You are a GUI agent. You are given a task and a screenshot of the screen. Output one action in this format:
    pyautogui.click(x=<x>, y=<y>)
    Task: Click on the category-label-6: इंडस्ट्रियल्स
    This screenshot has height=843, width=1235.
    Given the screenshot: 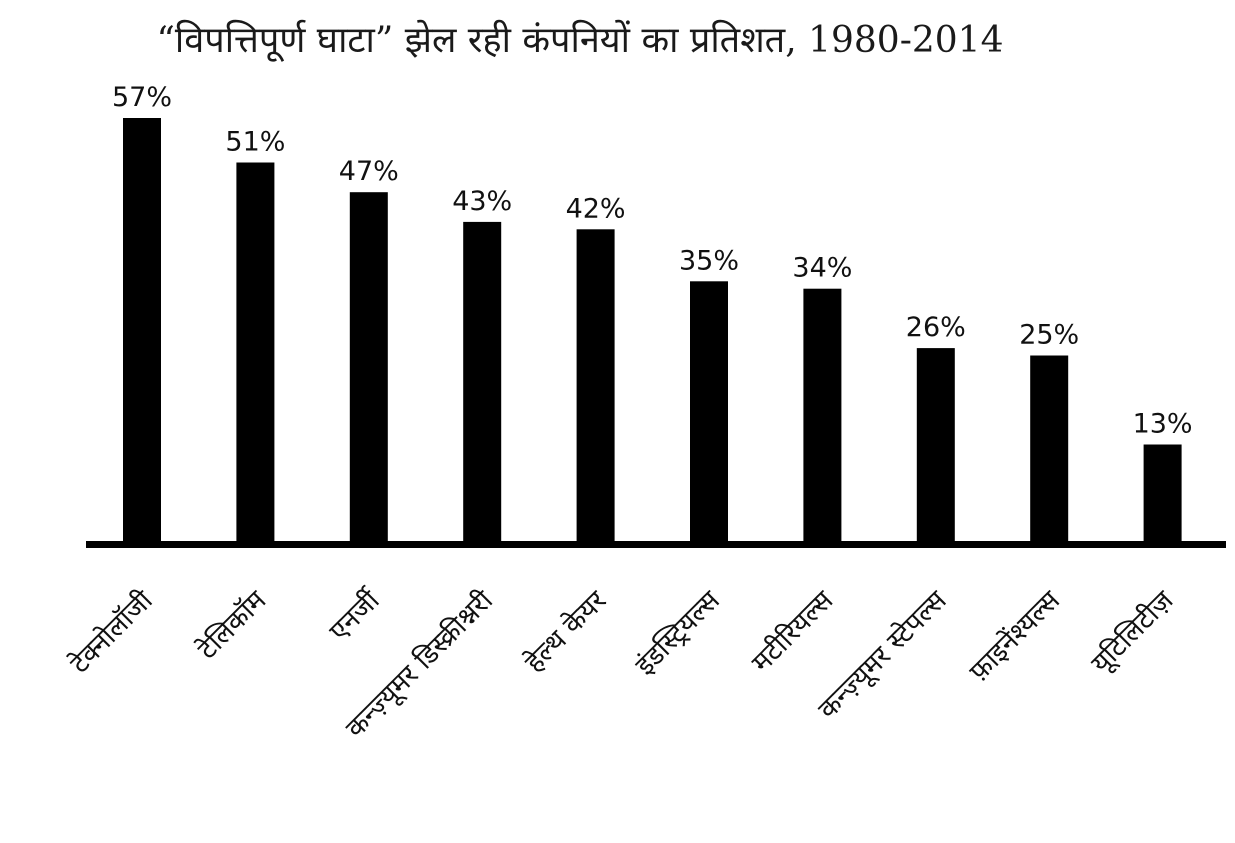 What is the action you would take?
    pyautogui.click(x=678, y=633)
    